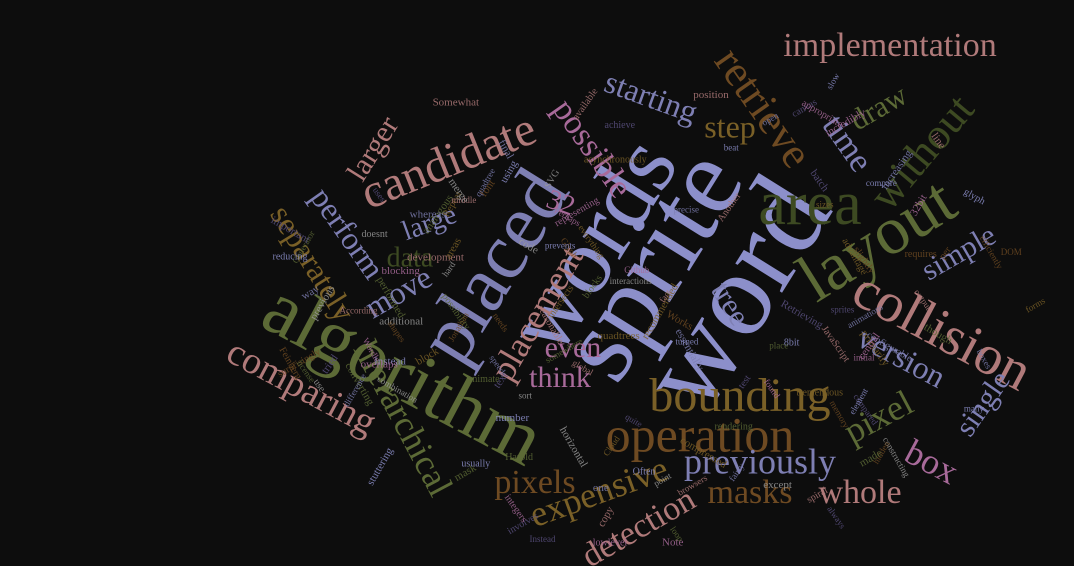 This screenshot has width=1074, height=566. Describe the element at coordinates (760, 461) in the screenshot. I see `cloud-word: previously` at that location.